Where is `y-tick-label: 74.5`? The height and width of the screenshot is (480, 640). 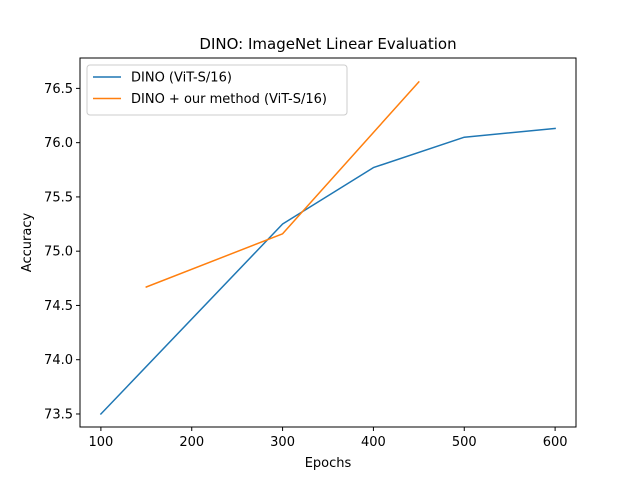
y-tick-label: 74.5 is located at coordinates (58, 306).